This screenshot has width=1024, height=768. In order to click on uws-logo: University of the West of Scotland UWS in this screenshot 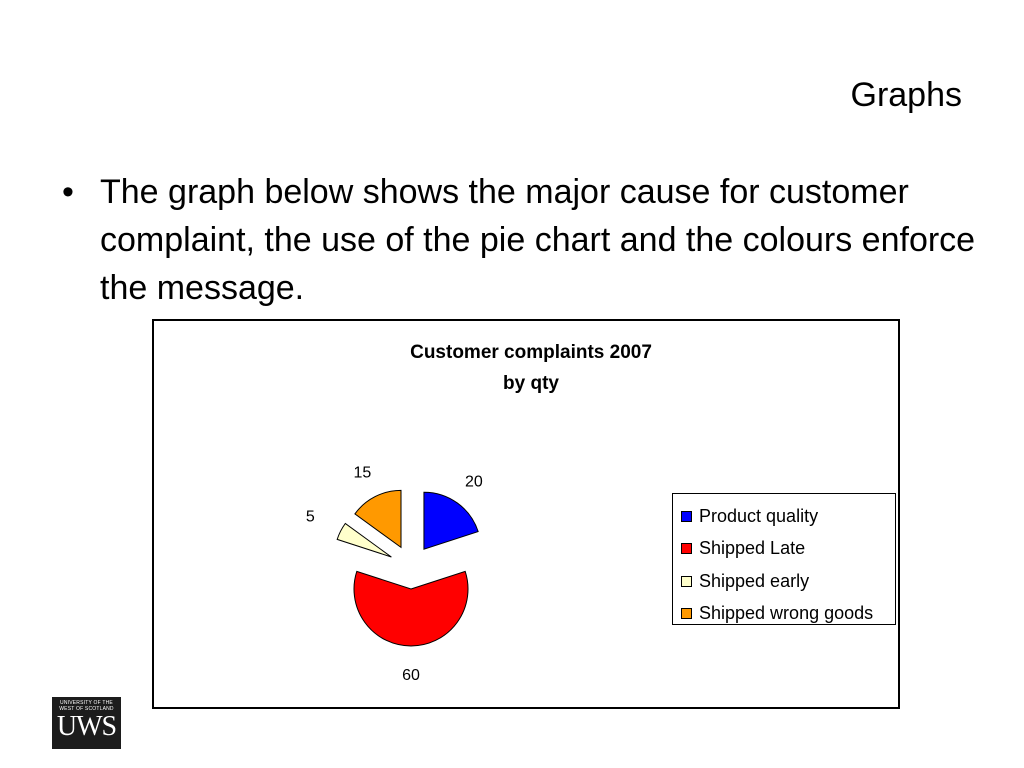, I will do `click(86, 723)`.